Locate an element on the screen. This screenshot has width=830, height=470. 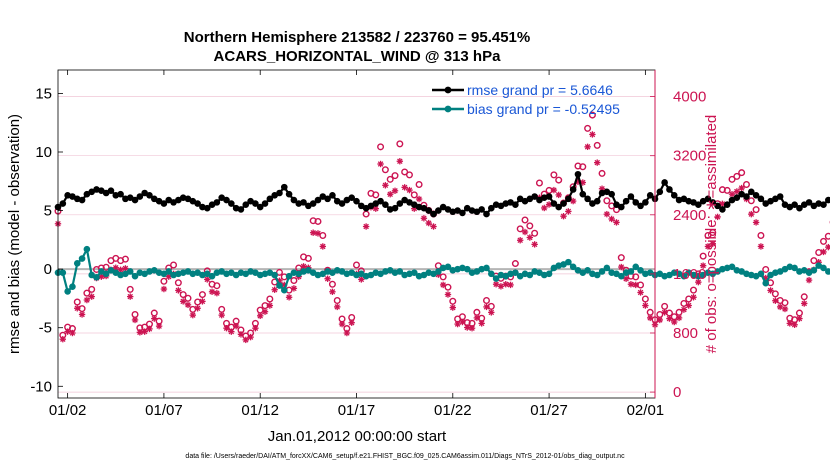
y-left-tick-label: -5 is located at coordinates (45, 328).